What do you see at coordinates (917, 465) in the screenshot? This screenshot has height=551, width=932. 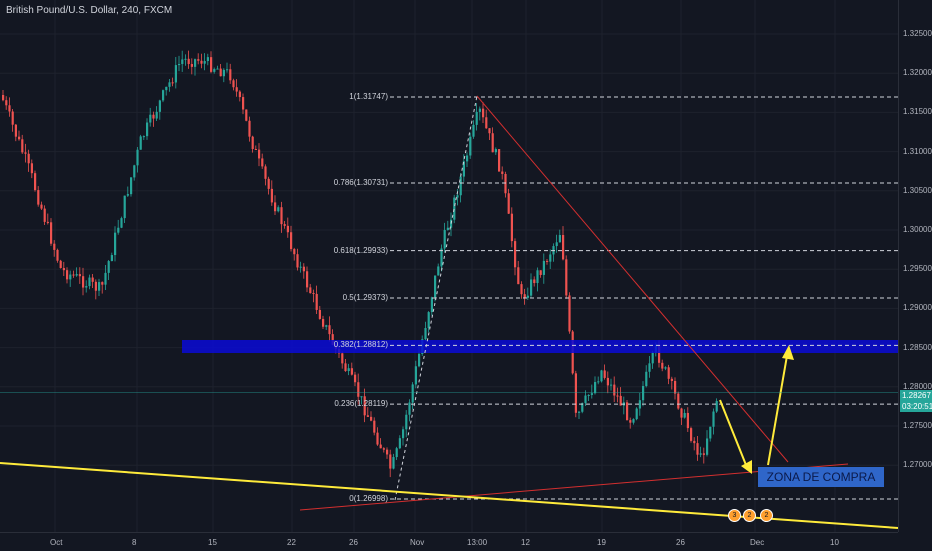 I see `price-tick-label: 1.27000` at bounding box center [917, 465].